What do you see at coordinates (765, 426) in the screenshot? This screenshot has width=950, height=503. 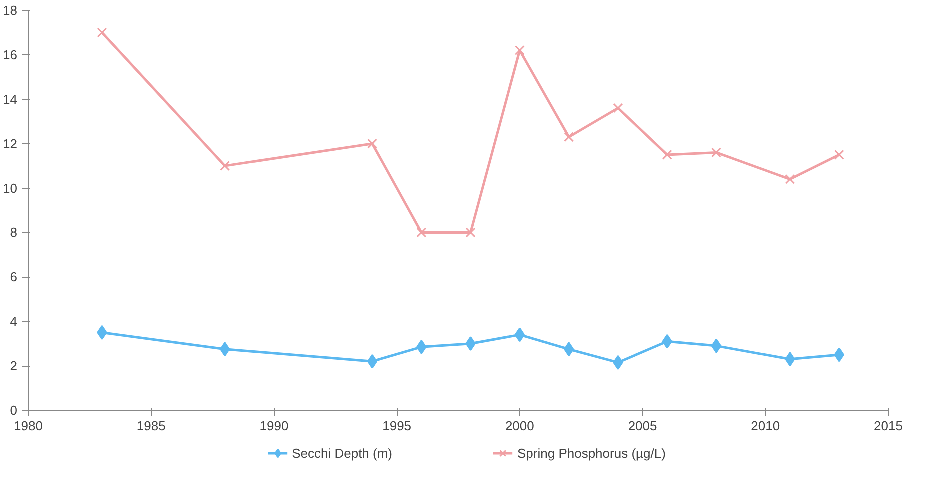 I see `x-tick-label: 2010` at bounding box center [765, 426].